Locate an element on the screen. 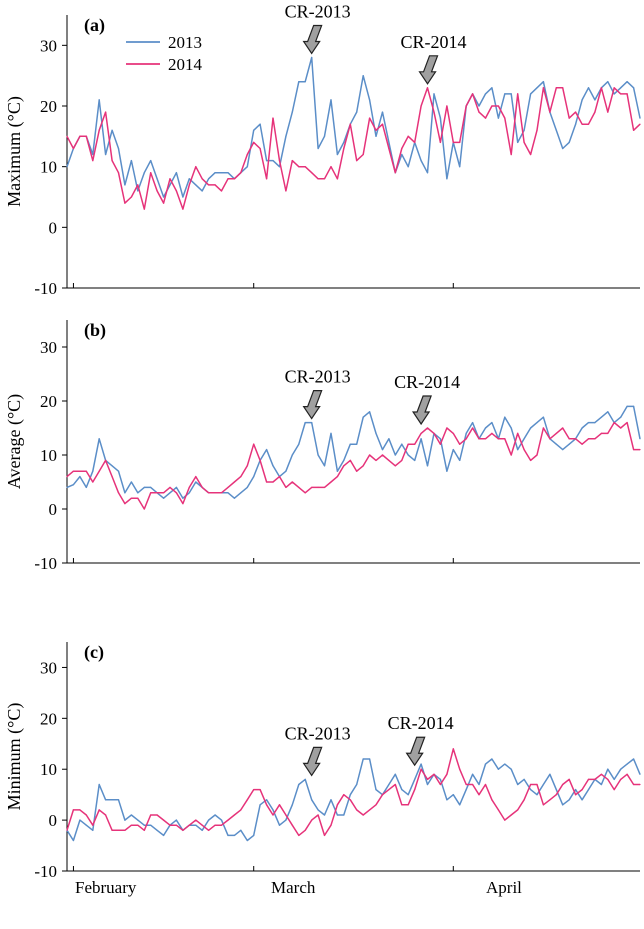 The height and width of the screenshot is (929, 644). y-tick-label: -10 is located at coordinates (45, 288).